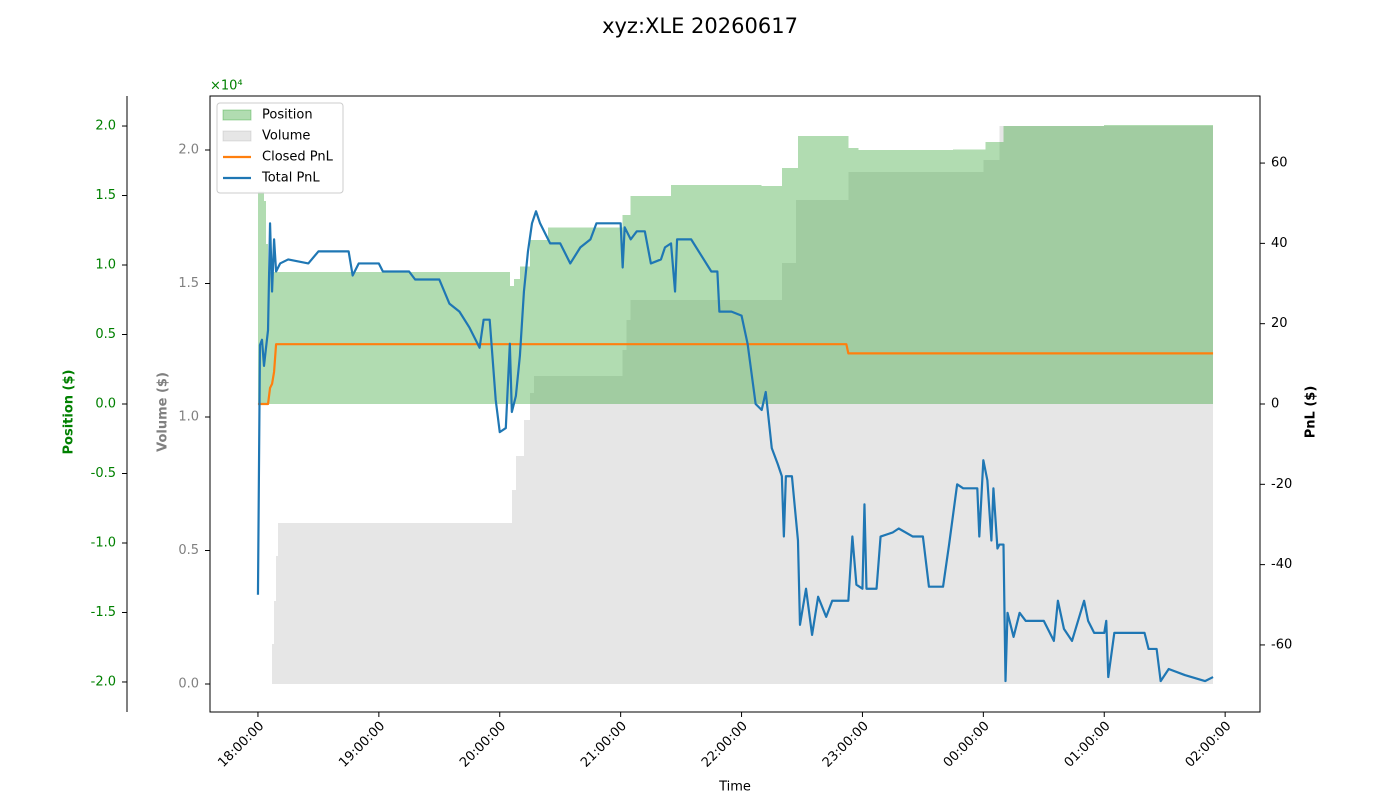 This screenshot has width=1400, height=800. Describe the element at coordinates (69, 412) in the screenshot. I see `y-axis-label: Position ($)` at that location.